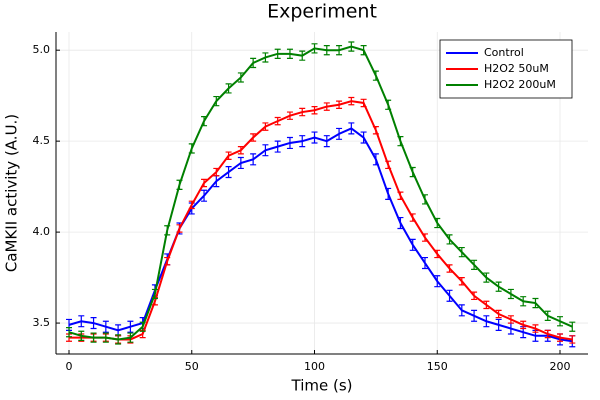 The height and width of the screenshot is (400, 600). Describe the element at coordinates (520, 84) in the screenshot. I see `legend-label: H2O2 200uM` at that location.